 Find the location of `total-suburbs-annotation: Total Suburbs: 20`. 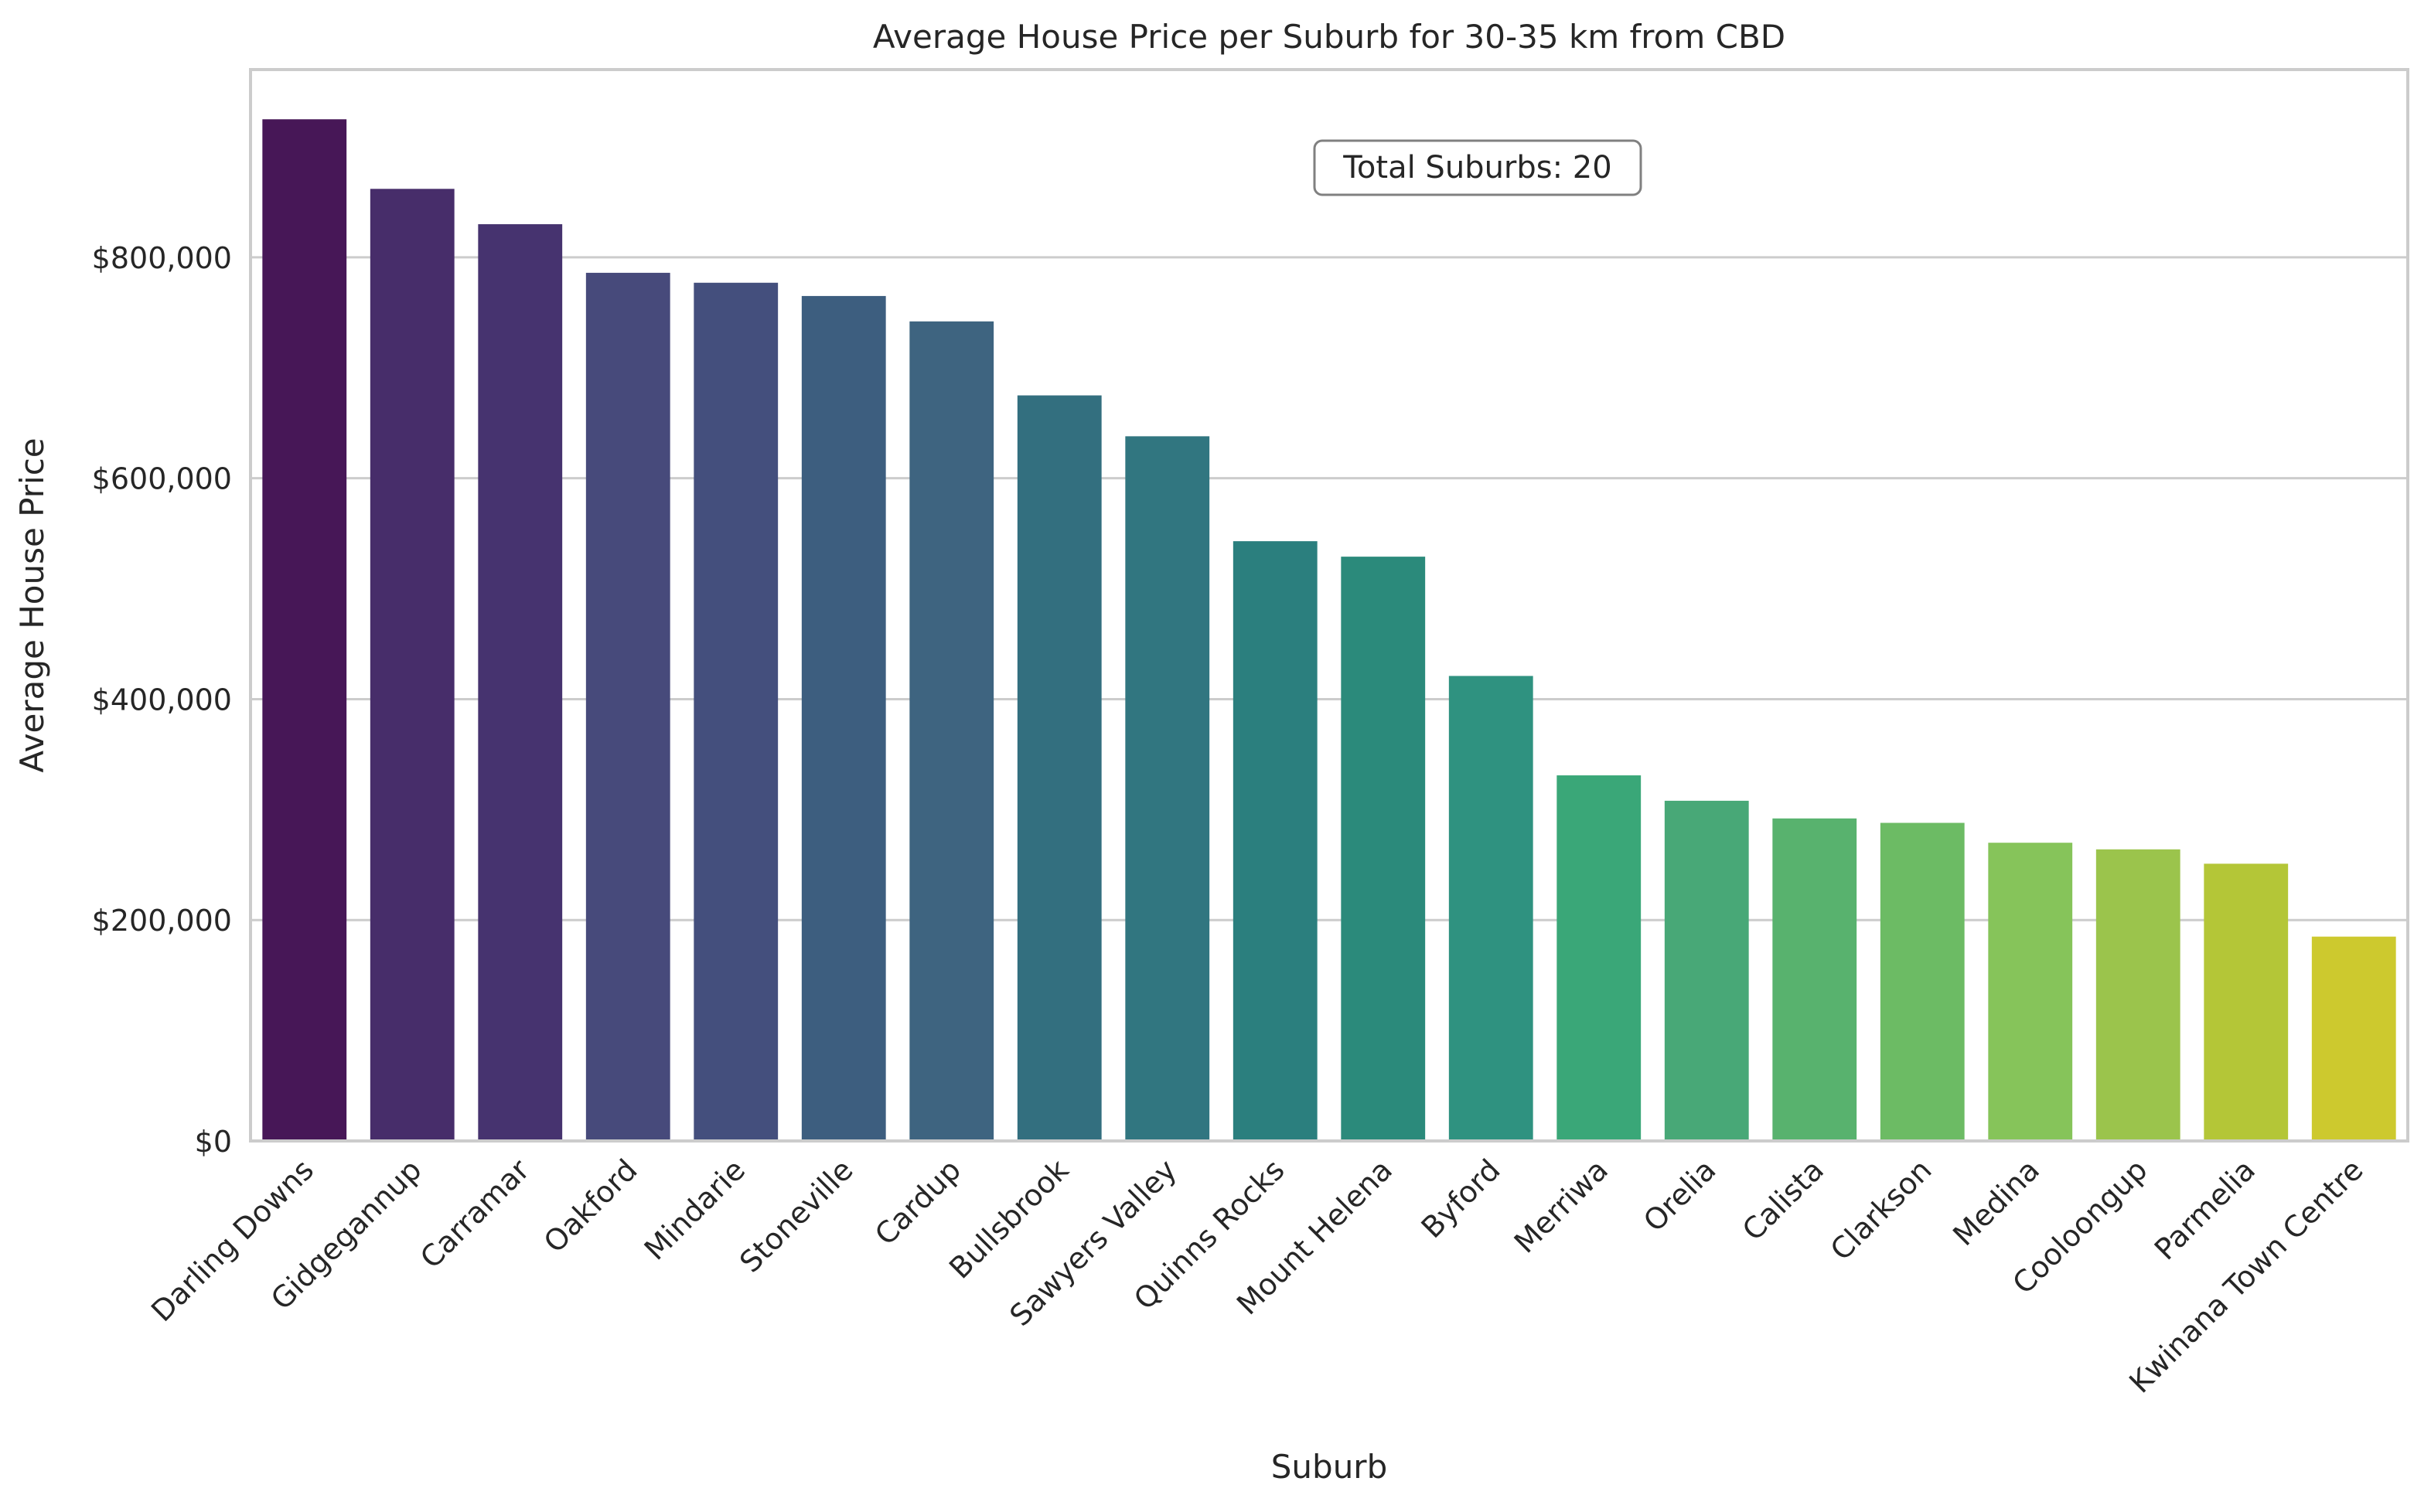

total-suburbs-annotation: Total Suburbs: 20 is located at coordinates (1477, 167).